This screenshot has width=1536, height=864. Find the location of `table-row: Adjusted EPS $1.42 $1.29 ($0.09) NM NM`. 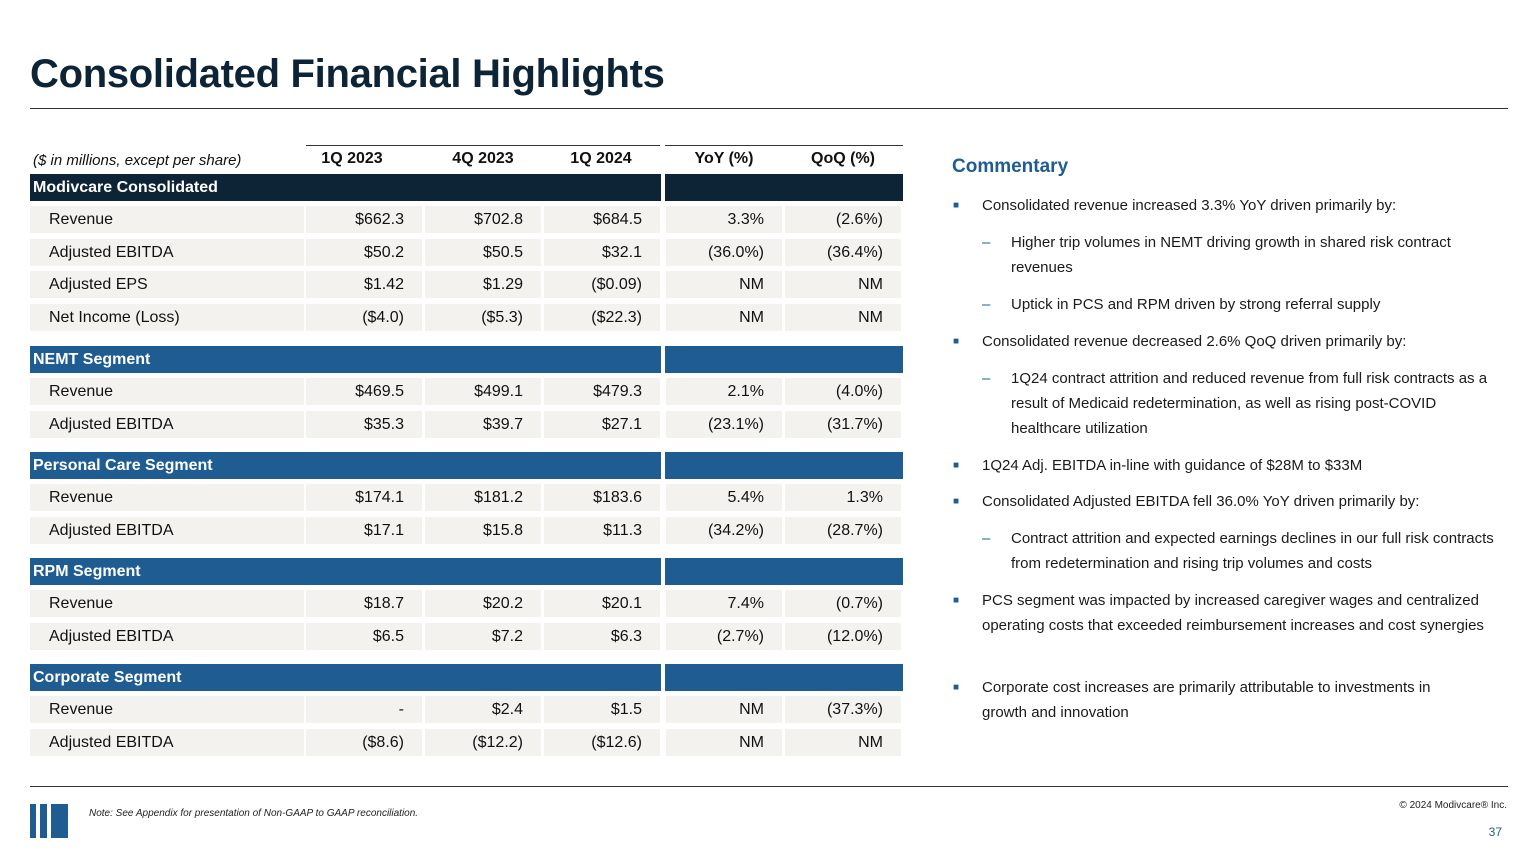

table-row: Adjusted EPS $1.42 $1.29 ($0.09) NM NM is located at coordinates (466, 284).